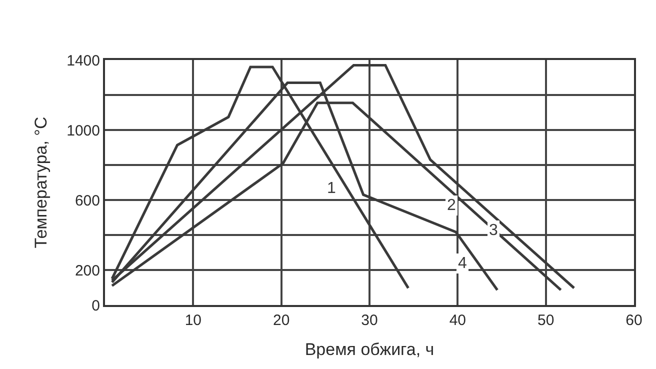  What do you see at coordinates (634, 320) in the screenshot?
I see `x-tick-label: 60` at bounding box center [634, 320].